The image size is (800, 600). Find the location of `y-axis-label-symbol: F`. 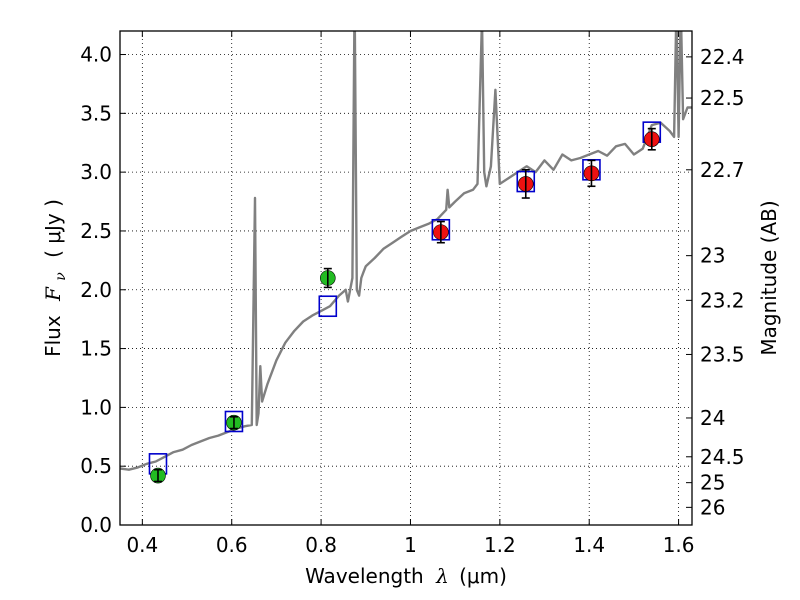

y-axis-label-symbol: F is located at coordinates (53, 294).